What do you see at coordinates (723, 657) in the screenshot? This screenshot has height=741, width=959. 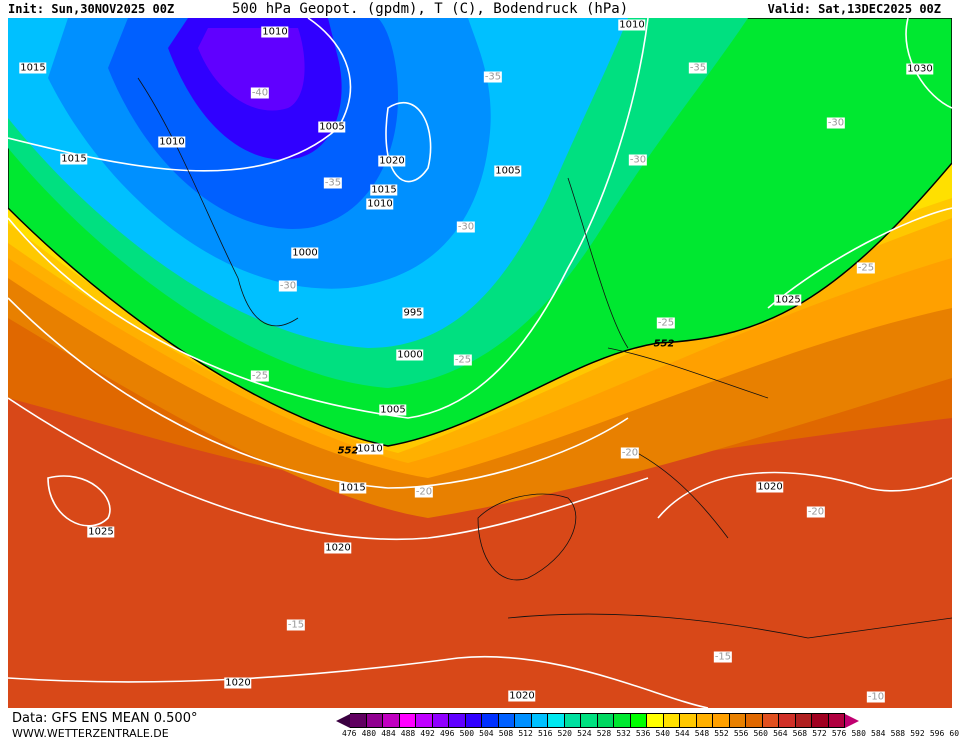 I see `isotherm-label: -15` at bounding box center [723, 657].